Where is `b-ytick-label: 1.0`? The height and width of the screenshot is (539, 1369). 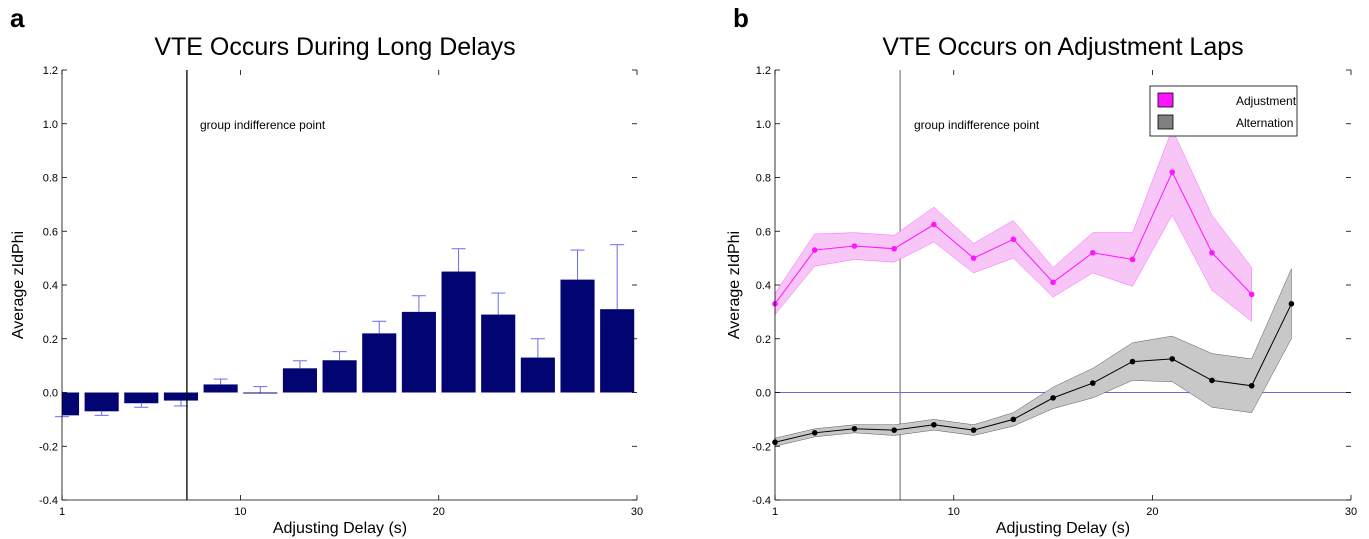 b-ytick-label: 1.0 is located at coordinates (763, 125).